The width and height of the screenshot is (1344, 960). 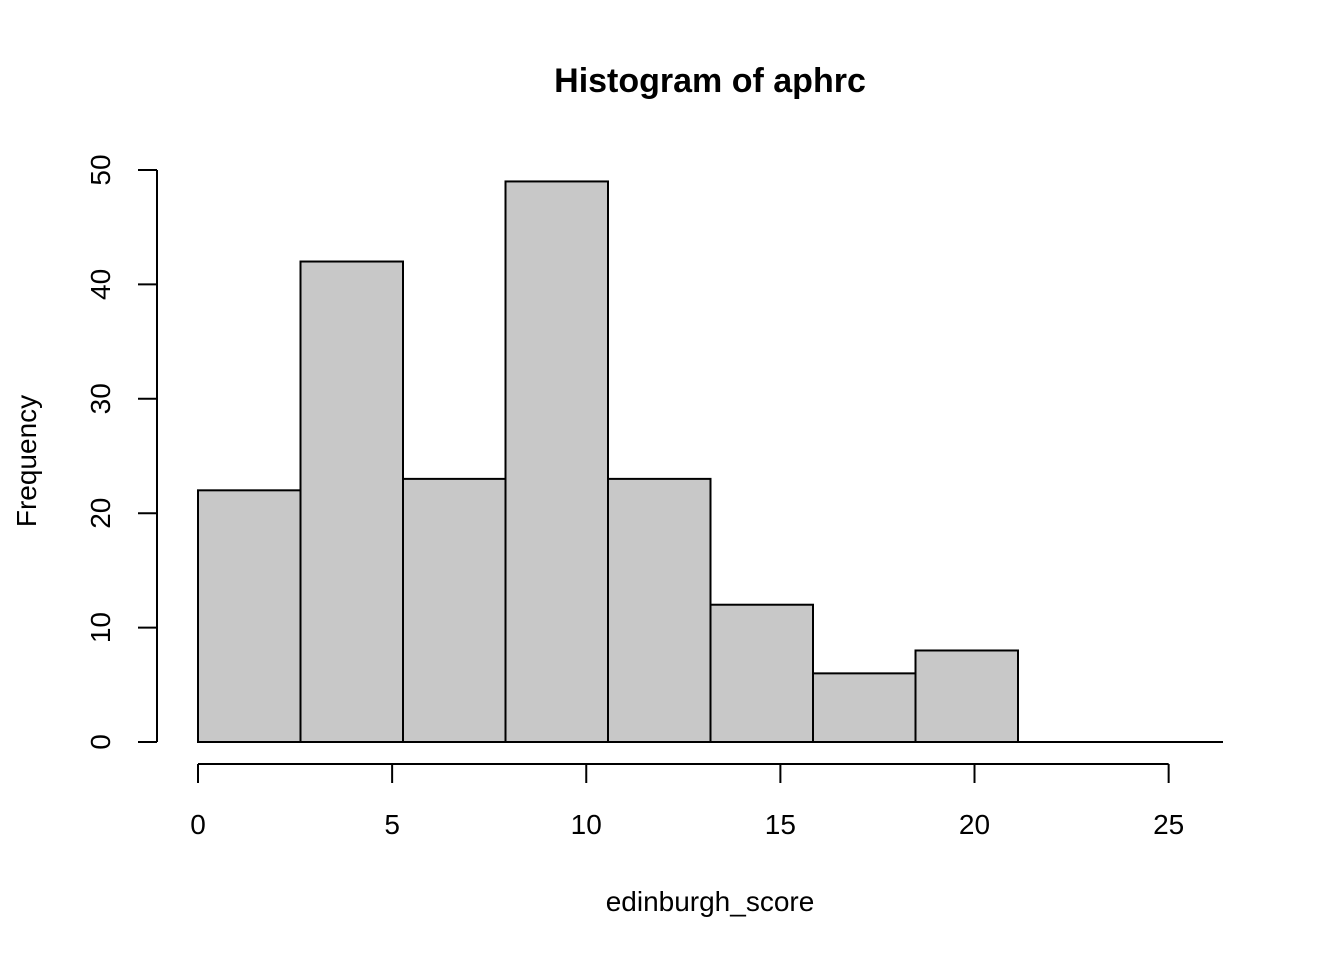 I want to click on y-tick-label: 10, so click(x=100, y=627).